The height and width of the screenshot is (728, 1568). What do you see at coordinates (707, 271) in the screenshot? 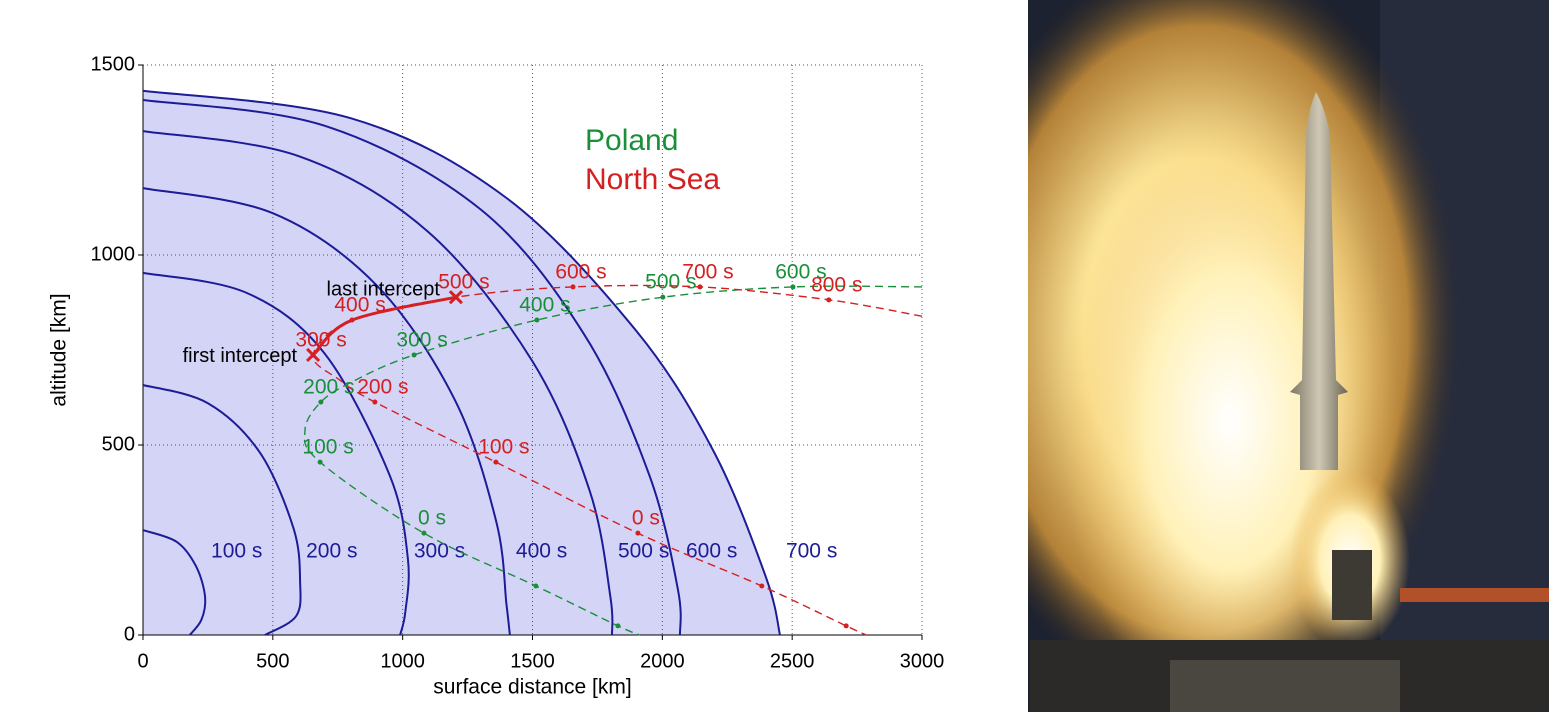
I see `time-label: 700 s` at bounding box center [707, 271].